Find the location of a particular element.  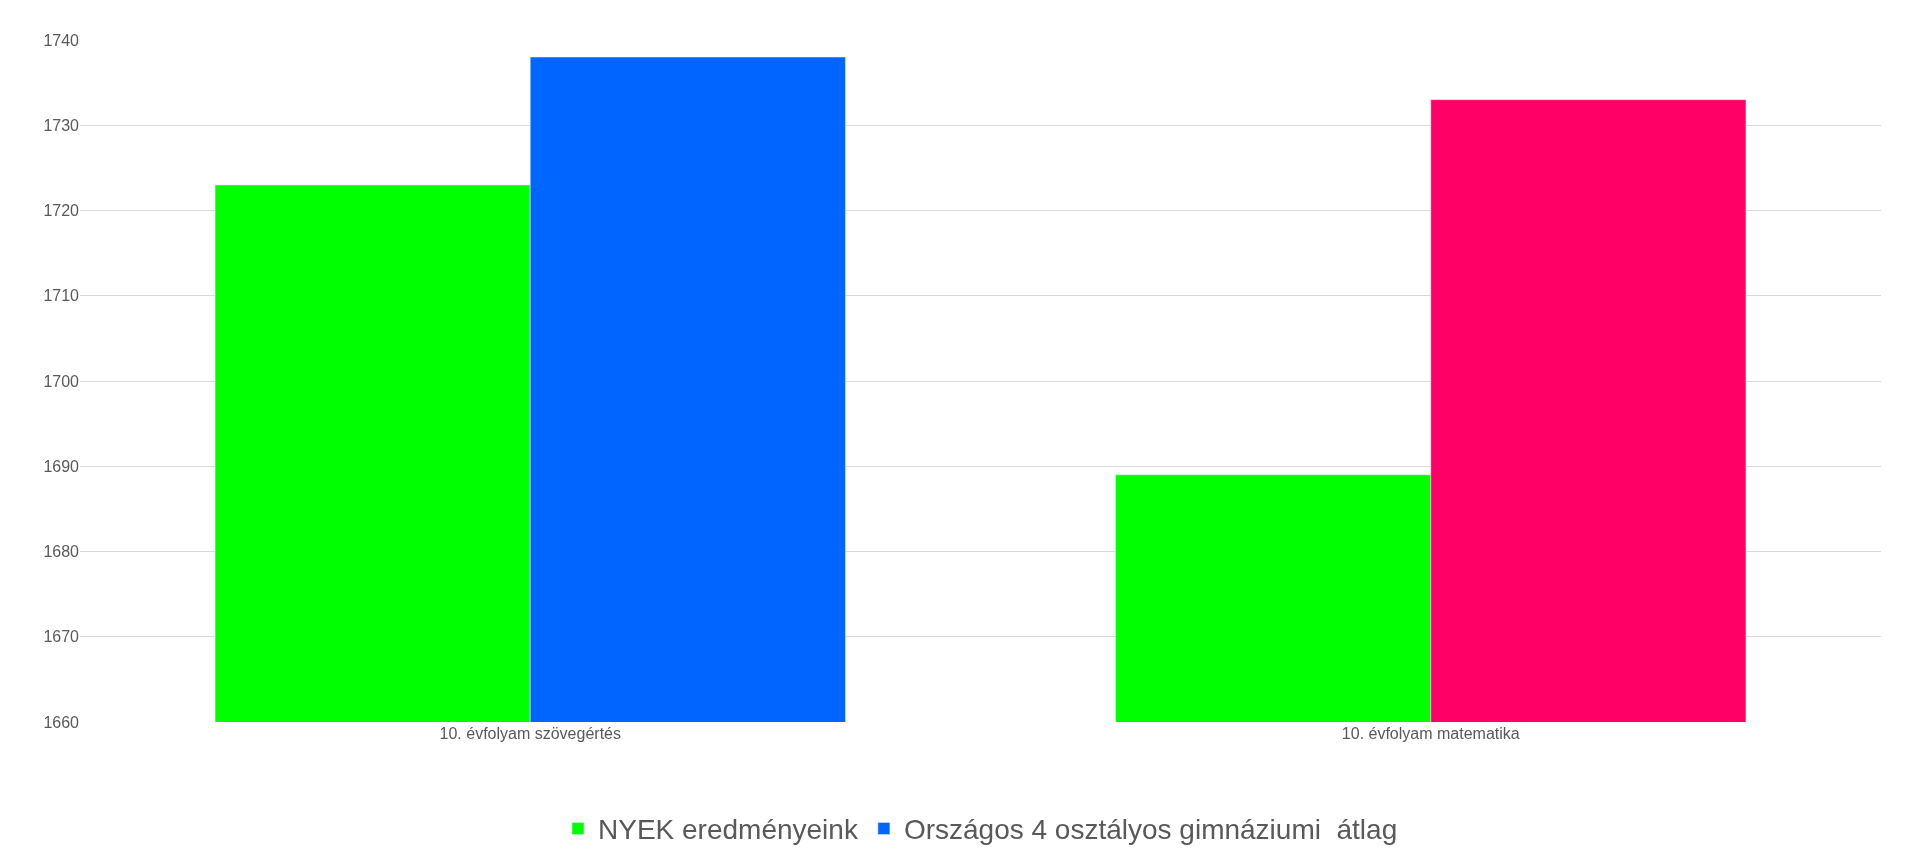

y-tick-label: 1660 is located at coordinates (61, 722).